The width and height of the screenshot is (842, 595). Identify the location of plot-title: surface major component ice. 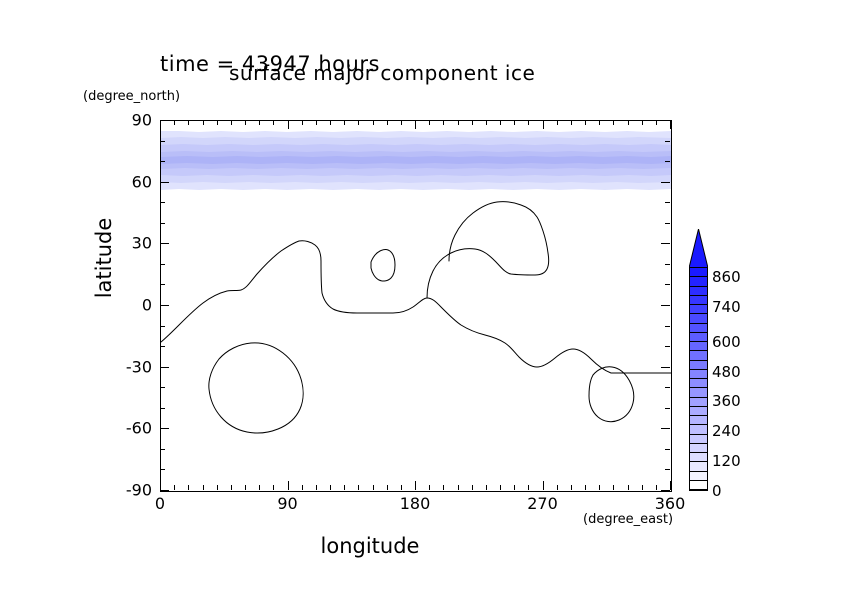
(382, 73).